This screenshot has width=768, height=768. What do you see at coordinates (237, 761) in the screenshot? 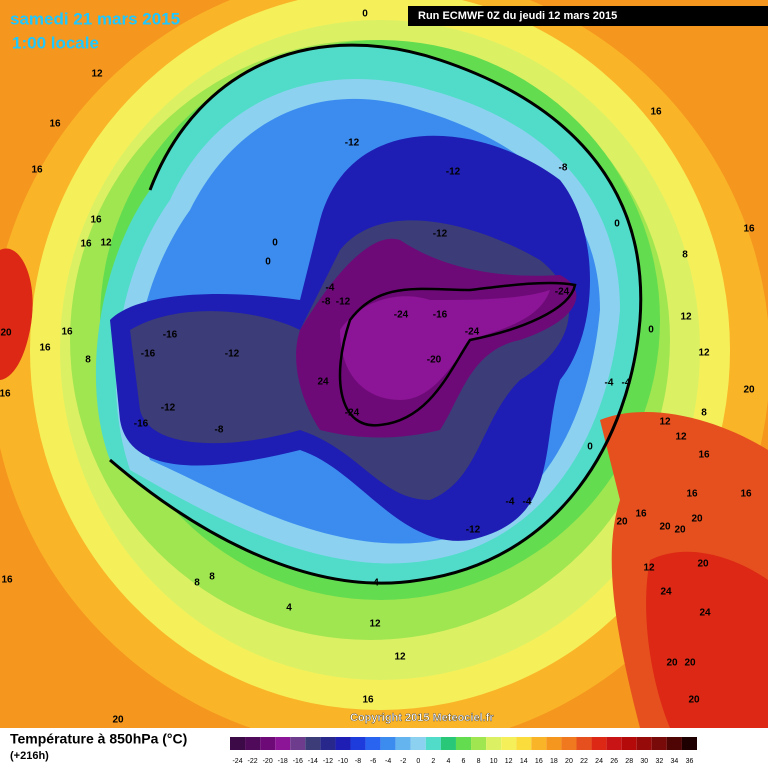
I see `colorbar-tick-label: -24` at bounding box center [237, 761].